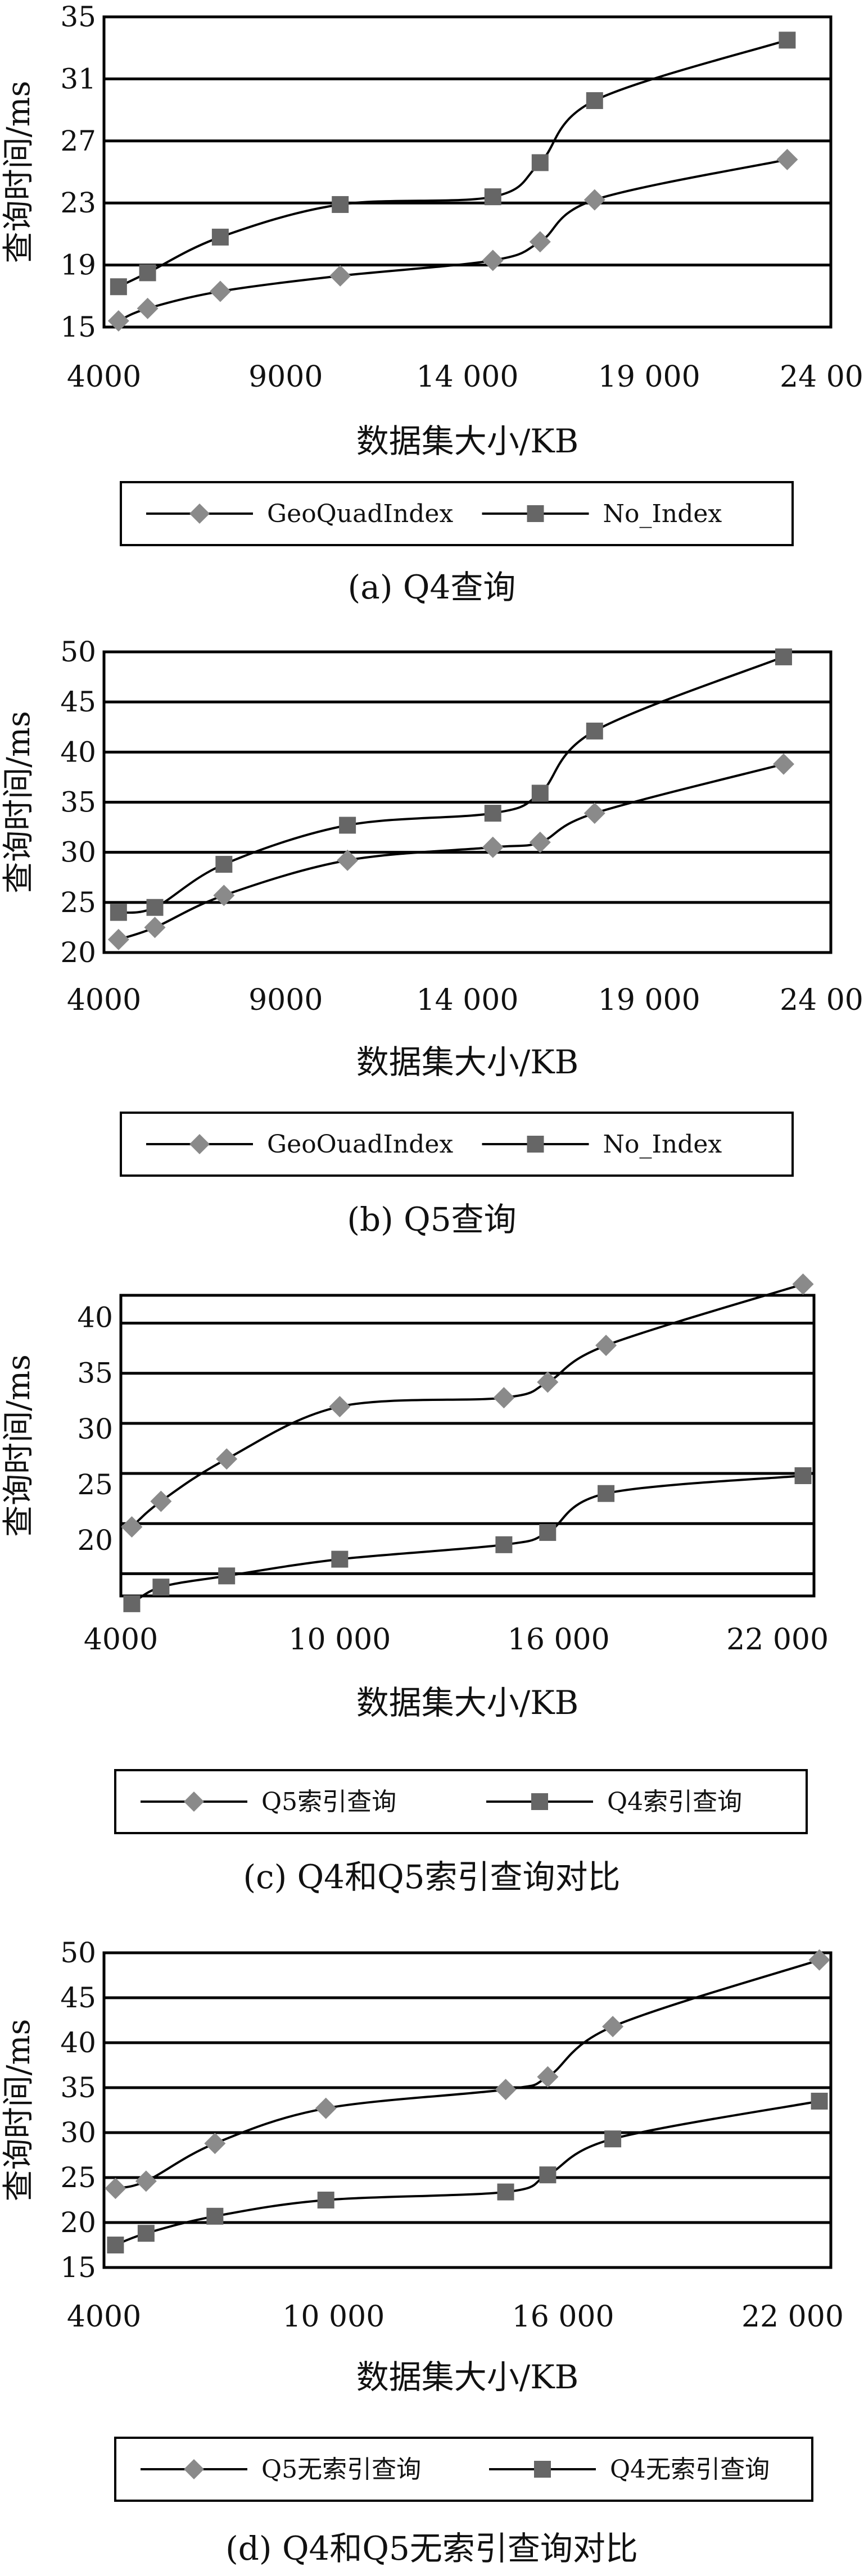  Describe the element at coordinates (431, 1219) in the screenshot. I see `chart-caption: (b) Q5查询` at that location.